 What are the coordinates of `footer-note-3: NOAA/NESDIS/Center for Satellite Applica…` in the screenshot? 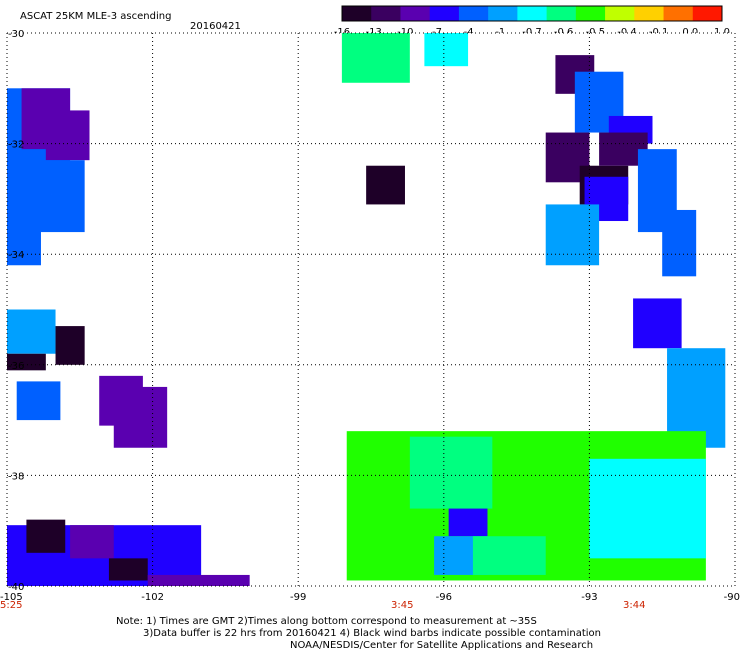 It's located at (441, 645).